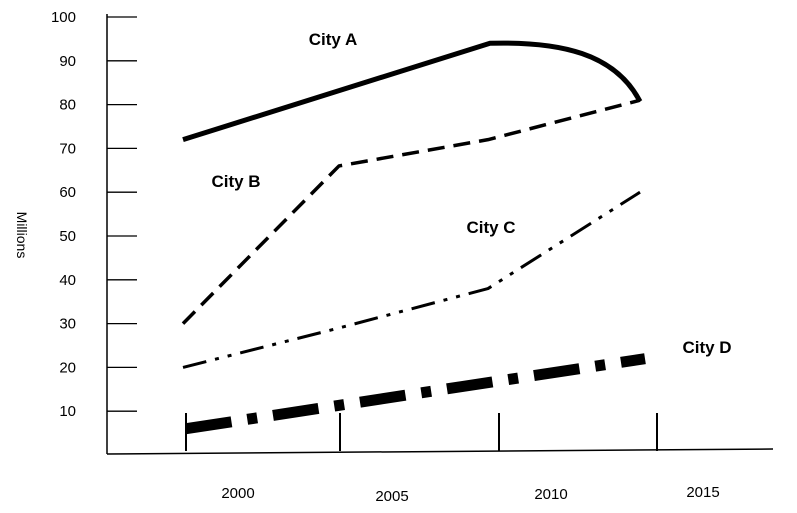  I want to click on series-label-city-b: City B, so click(235, 181).